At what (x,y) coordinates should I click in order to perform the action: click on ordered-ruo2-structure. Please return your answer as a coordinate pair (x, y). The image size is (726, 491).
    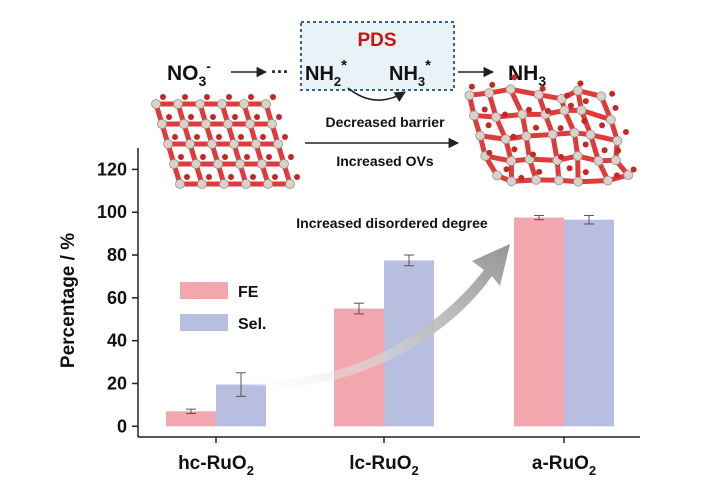
    Looking at the image, I should click on (225, 141).